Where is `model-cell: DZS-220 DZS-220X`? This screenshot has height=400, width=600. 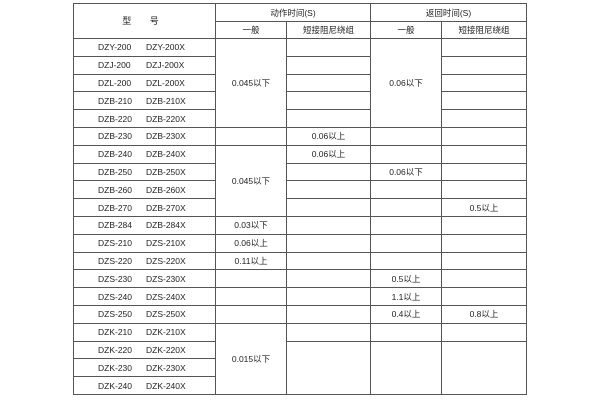 model-cell: DZS-220 DZS-220X is located at coordinates (144, 261).